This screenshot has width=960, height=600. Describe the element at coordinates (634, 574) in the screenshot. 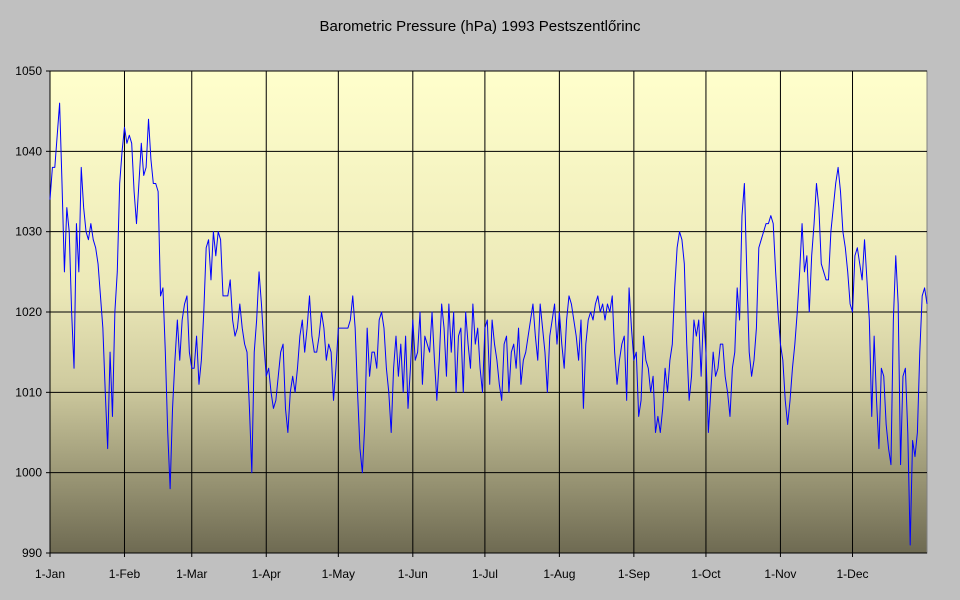

I see `x-tick-label: 1-Sep` at that location.